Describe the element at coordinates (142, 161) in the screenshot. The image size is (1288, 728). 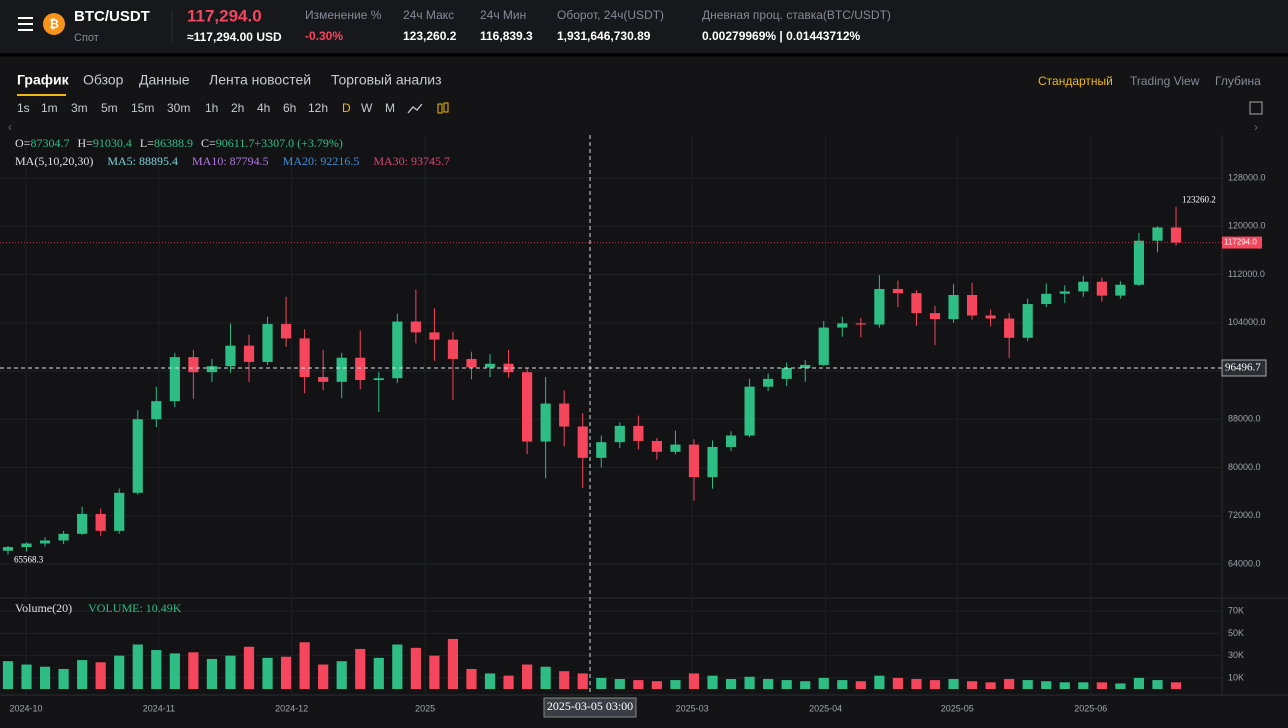
I see `ma-item: MA5: 88895.4` at that location.